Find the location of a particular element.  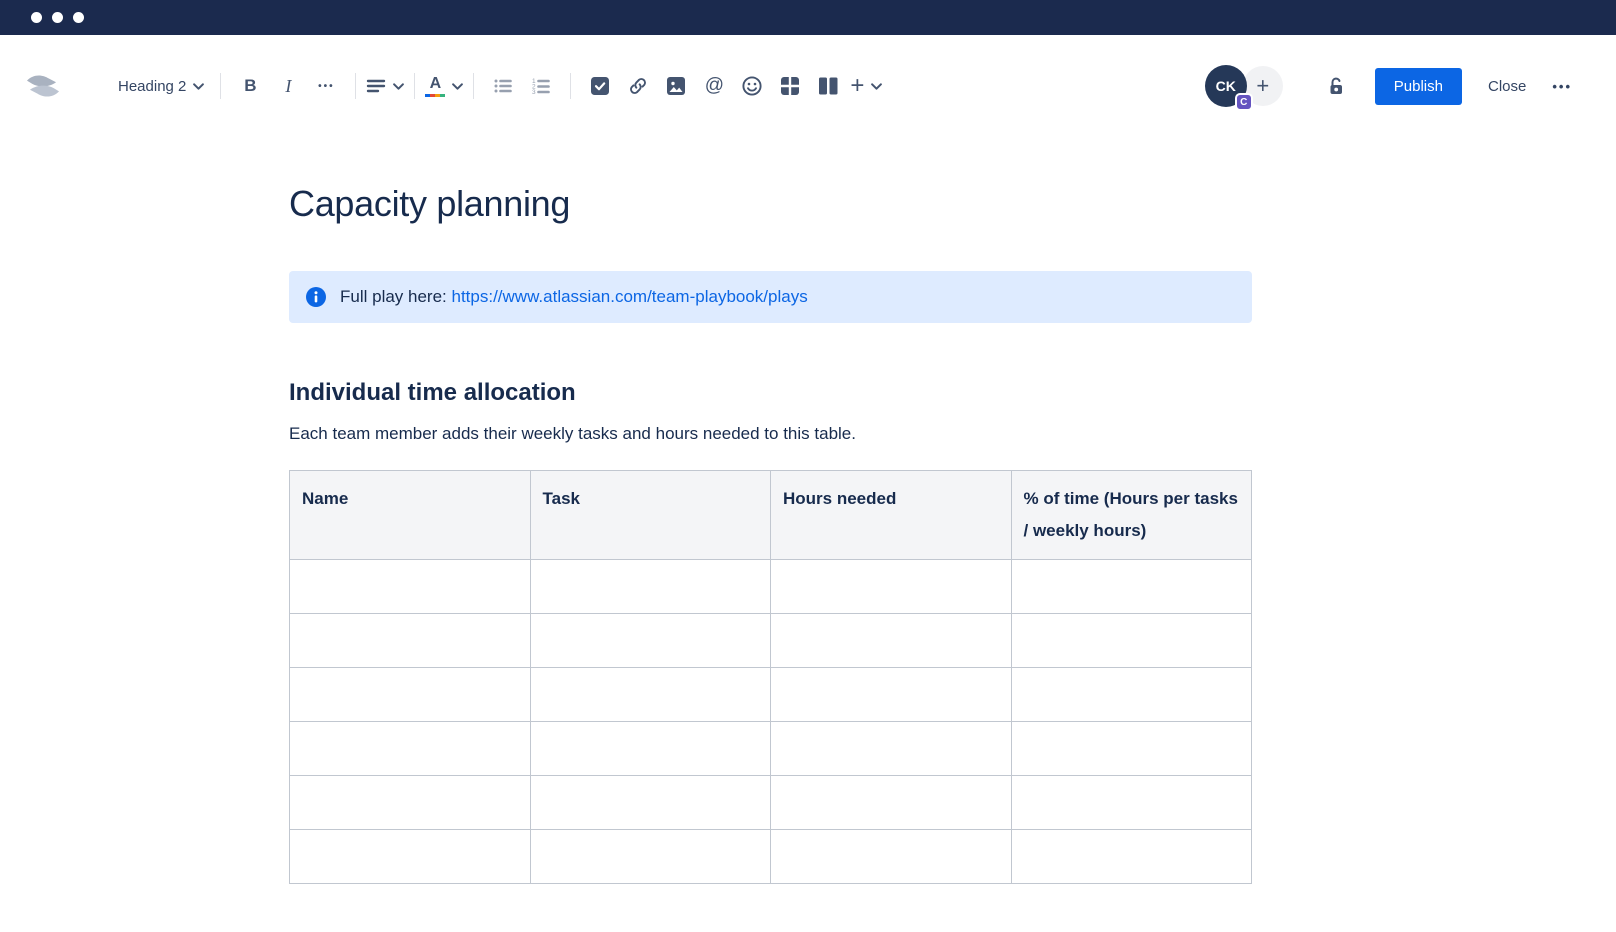

page-title: Capacity planning is located at coordinates (430, 203).